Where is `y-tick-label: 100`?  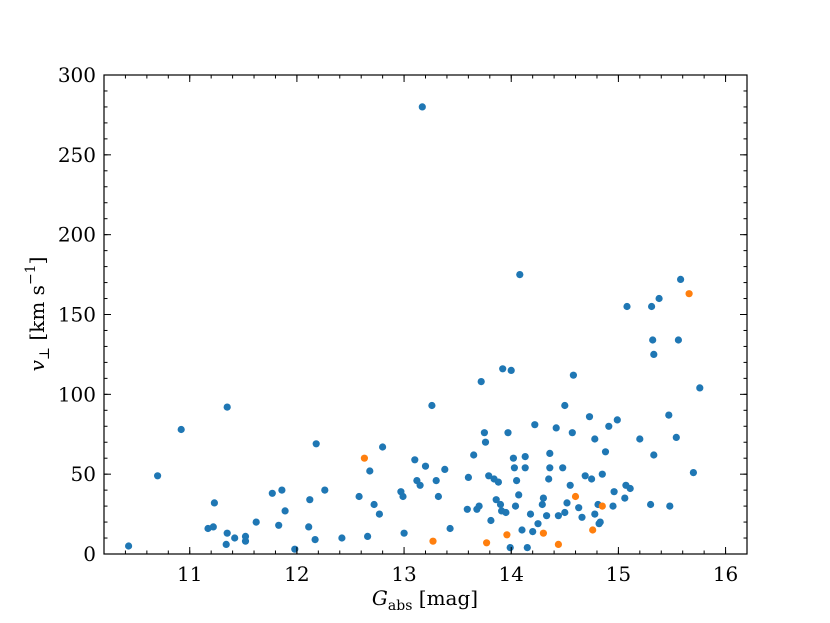 y-tick-label: 100 is located at coordinates (77, 394).